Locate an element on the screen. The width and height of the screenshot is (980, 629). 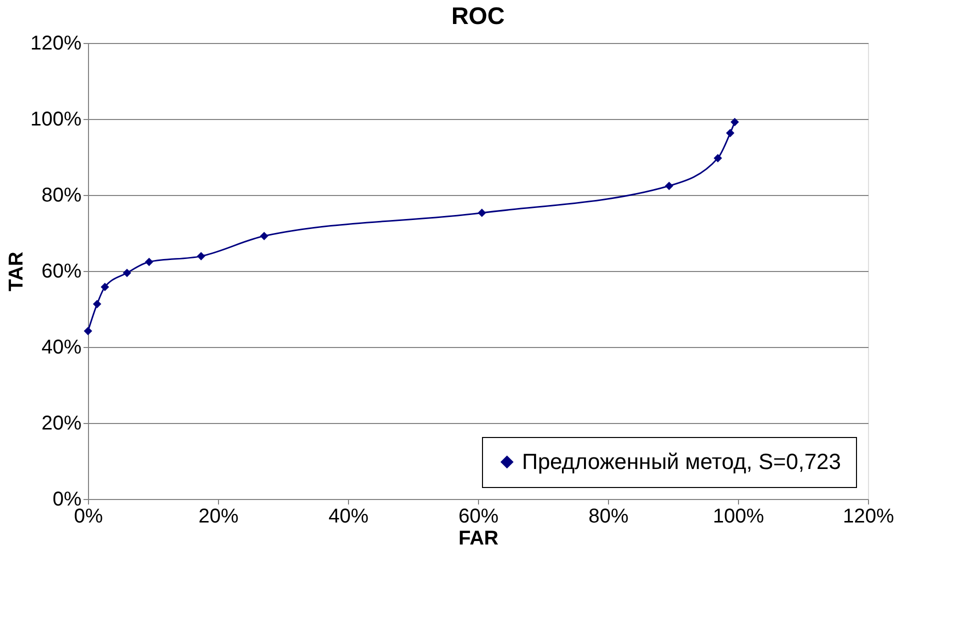
x-tick-label: 60% is located at coordinates (478, 517).